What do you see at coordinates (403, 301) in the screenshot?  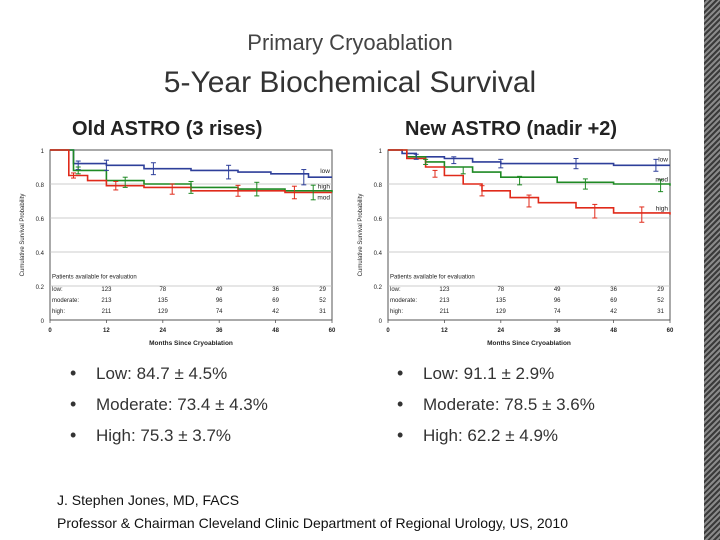 I see `right-risk-row-label: moderate:` at bounding box center [403, 301].